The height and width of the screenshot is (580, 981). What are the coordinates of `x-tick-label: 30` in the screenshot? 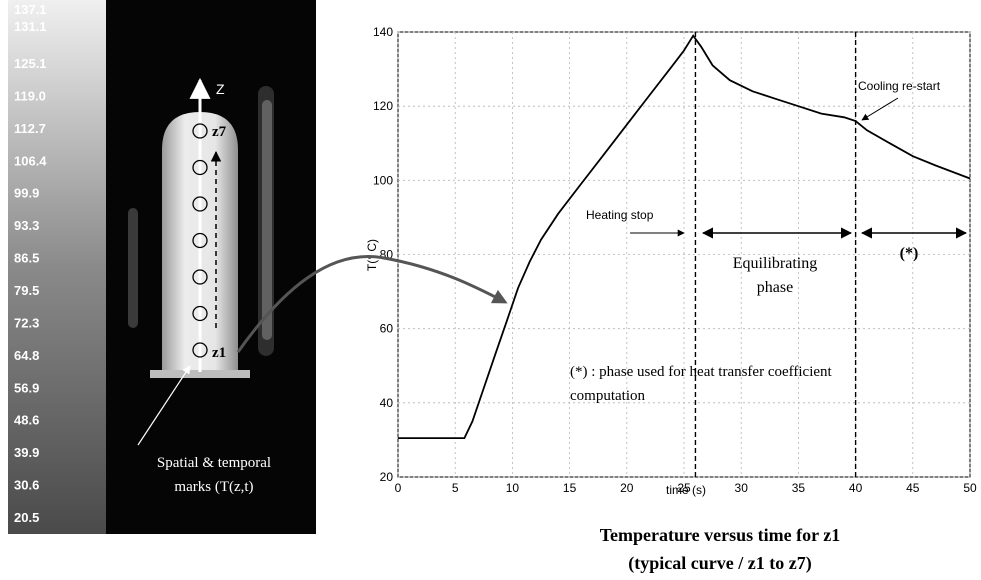 It's located at (742, 488).